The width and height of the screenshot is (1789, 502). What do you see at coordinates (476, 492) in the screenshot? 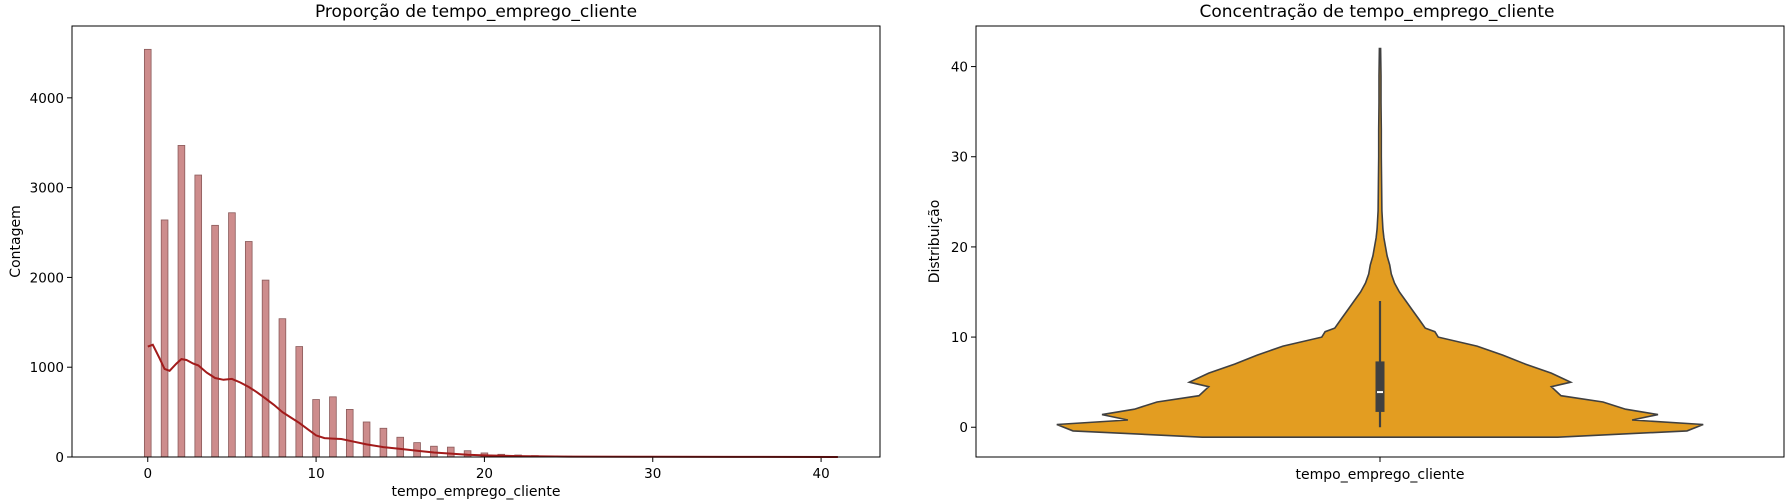
I see `histogram-x-label: tempo_emprego_cliente` at bounding box center [476, 492].